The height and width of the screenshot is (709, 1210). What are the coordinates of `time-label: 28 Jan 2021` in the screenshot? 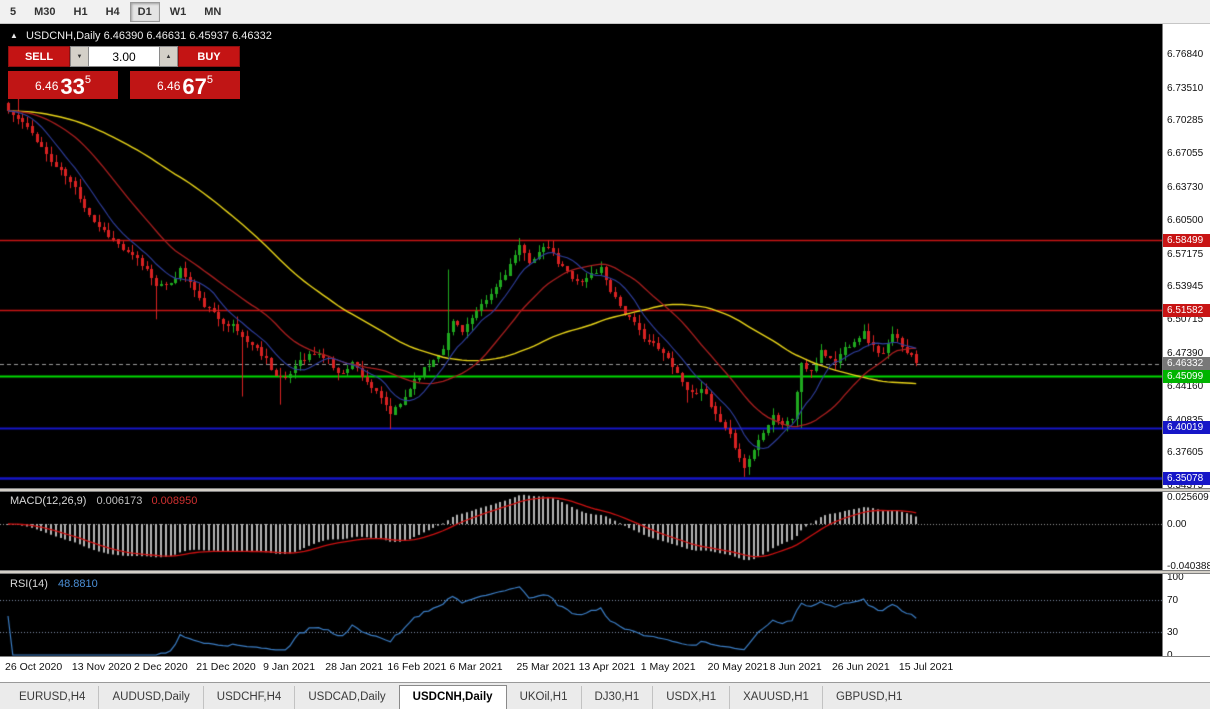 It's located at (354, 667).